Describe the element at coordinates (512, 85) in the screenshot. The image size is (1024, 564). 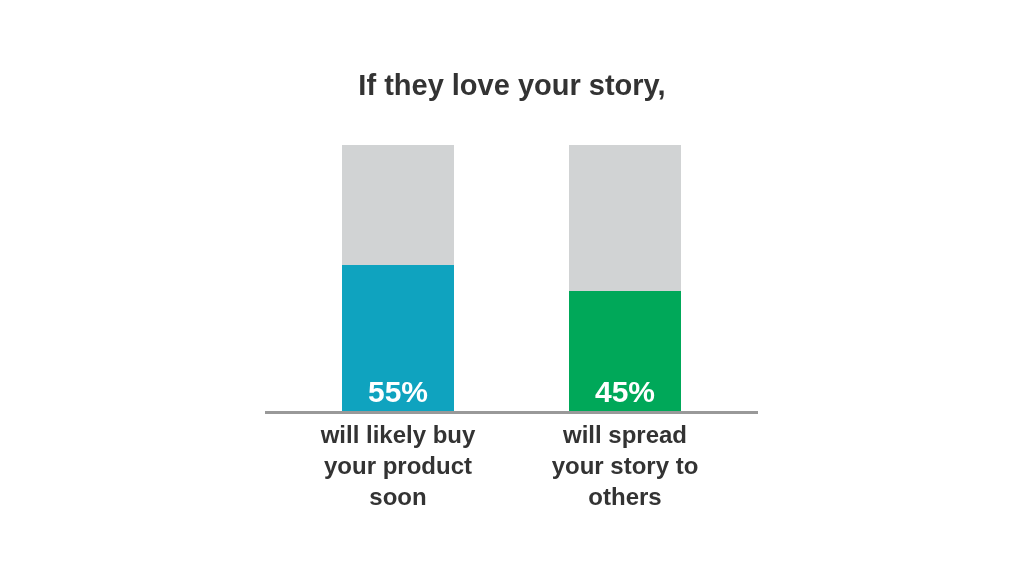
I see `chart-title: If they love your story,` at that location.